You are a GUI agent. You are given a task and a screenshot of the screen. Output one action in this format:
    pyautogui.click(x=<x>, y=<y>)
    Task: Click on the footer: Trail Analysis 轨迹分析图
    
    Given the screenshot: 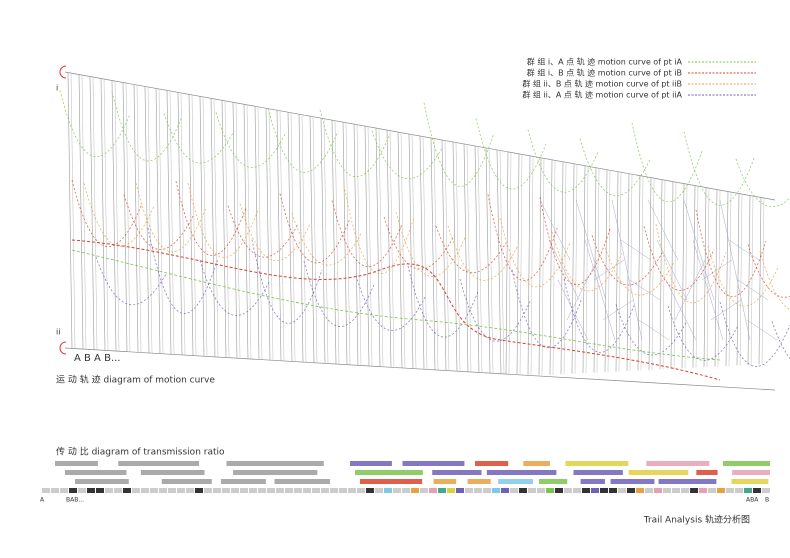 What is the action you would take?
    pyautogui.click(x=696, y=520)
    